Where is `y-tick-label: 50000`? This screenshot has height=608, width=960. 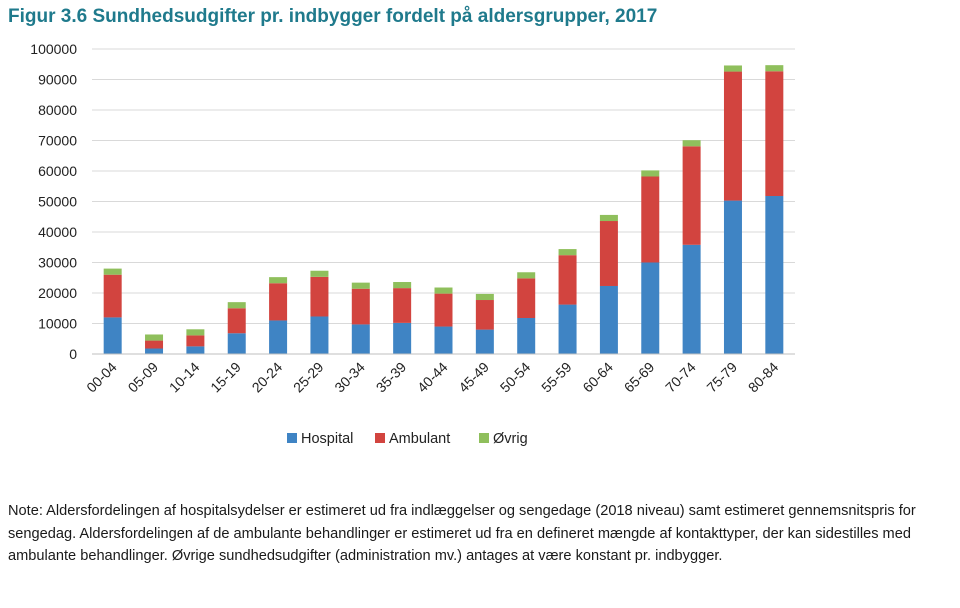
y-tick-label: 50000 is located at coordinates (57, 202).